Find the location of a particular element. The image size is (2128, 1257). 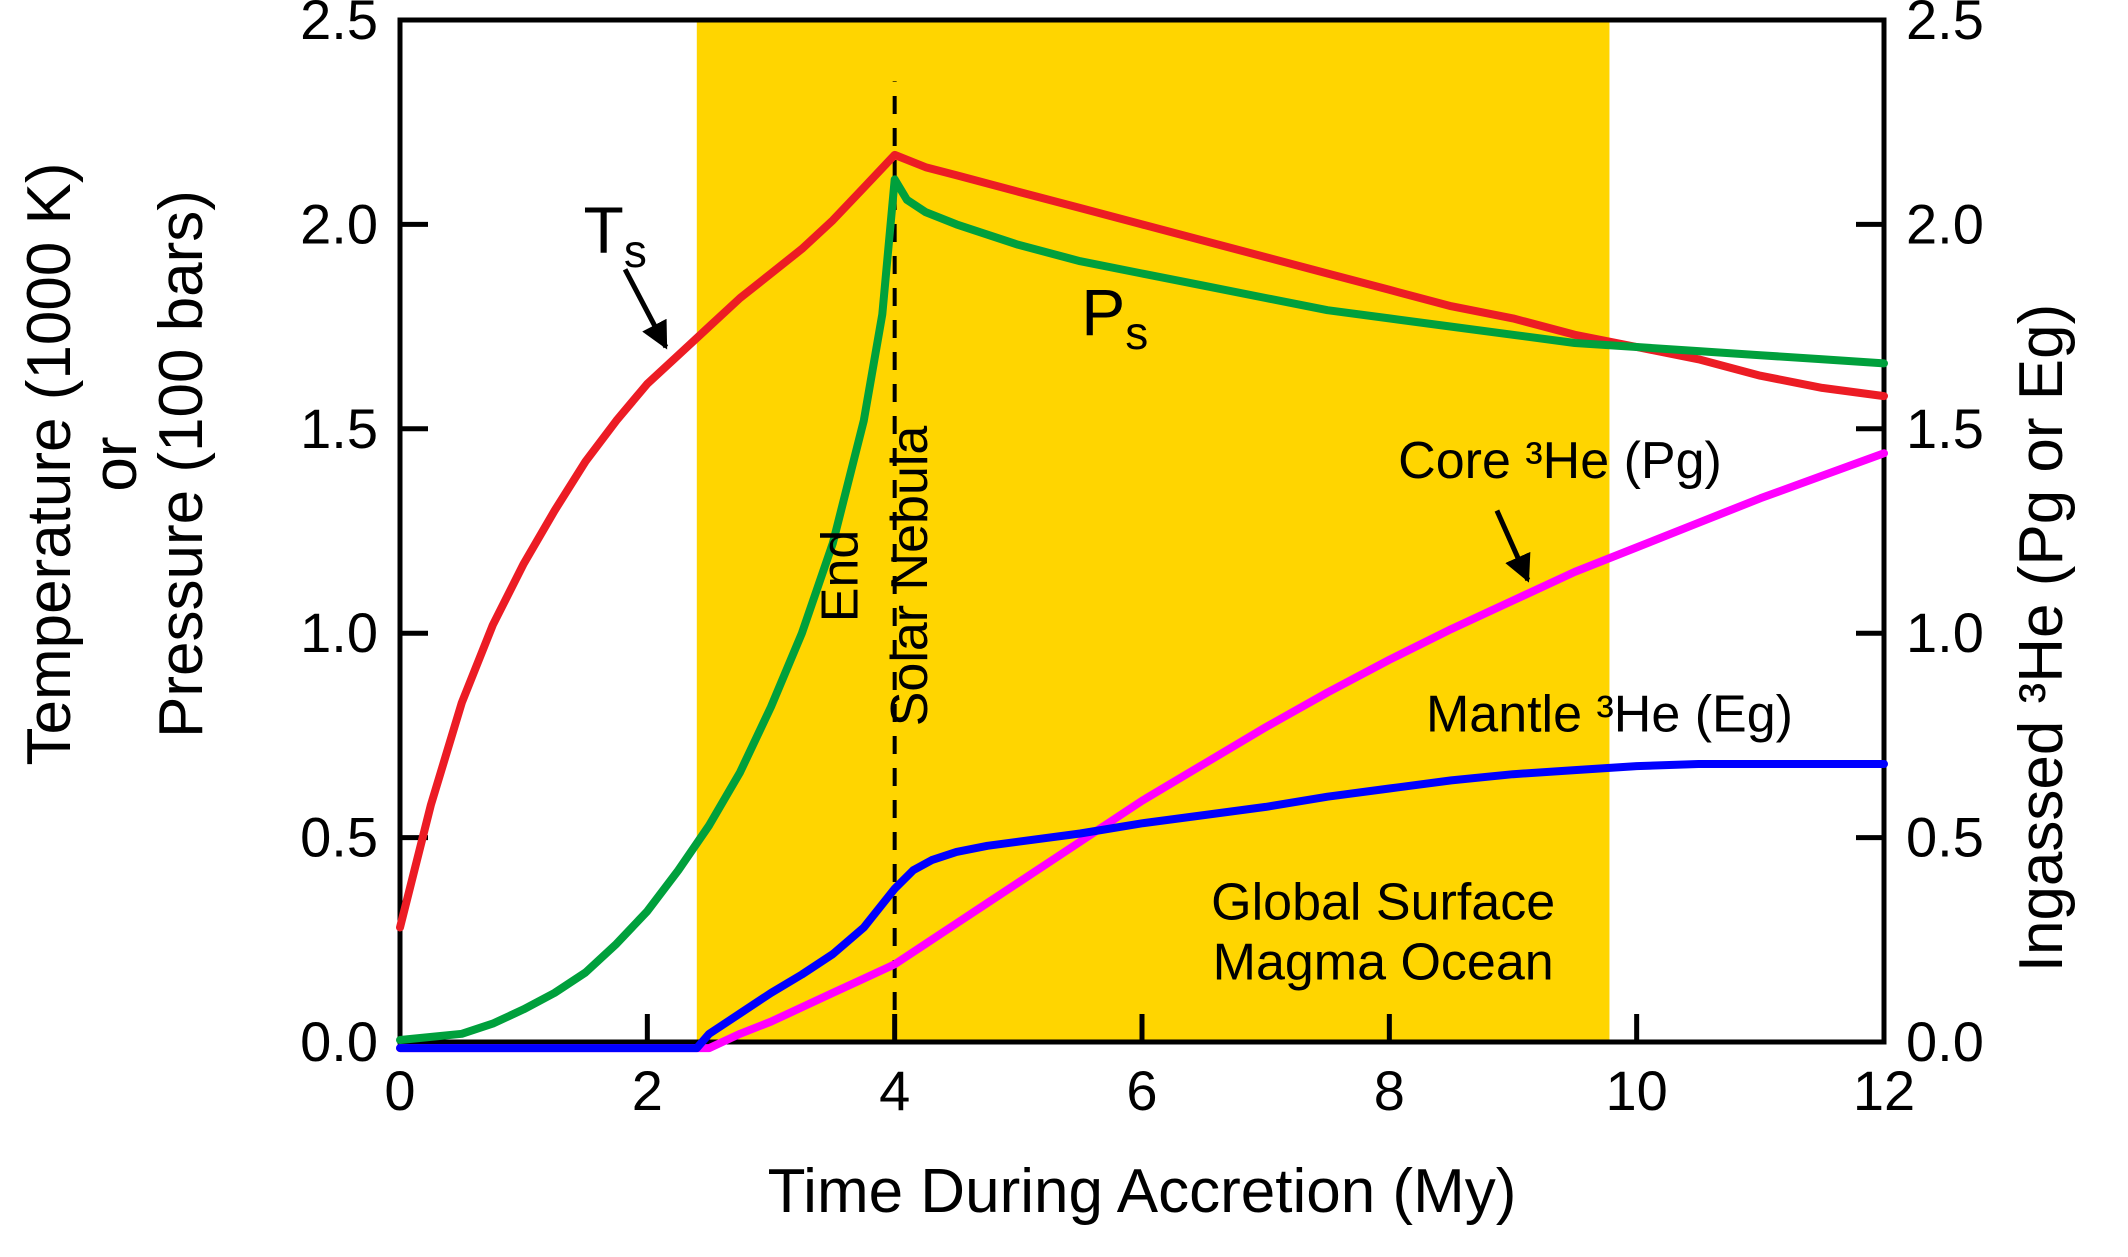

y-tick-label-left: 1.0 is located at coordinates (339, 632).